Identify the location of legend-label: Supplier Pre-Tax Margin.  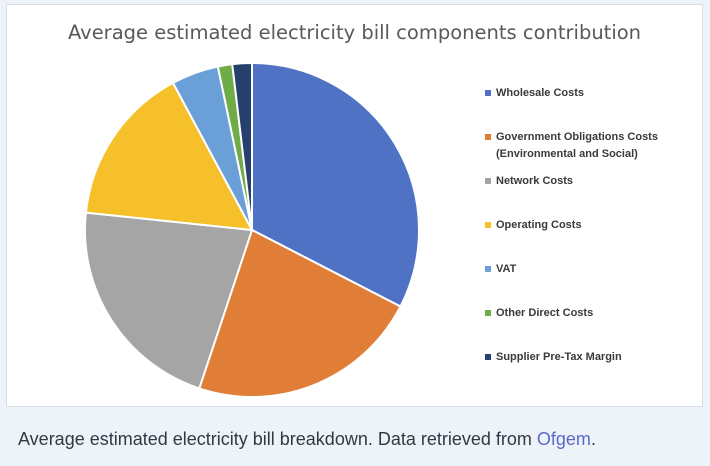
(559, 357).